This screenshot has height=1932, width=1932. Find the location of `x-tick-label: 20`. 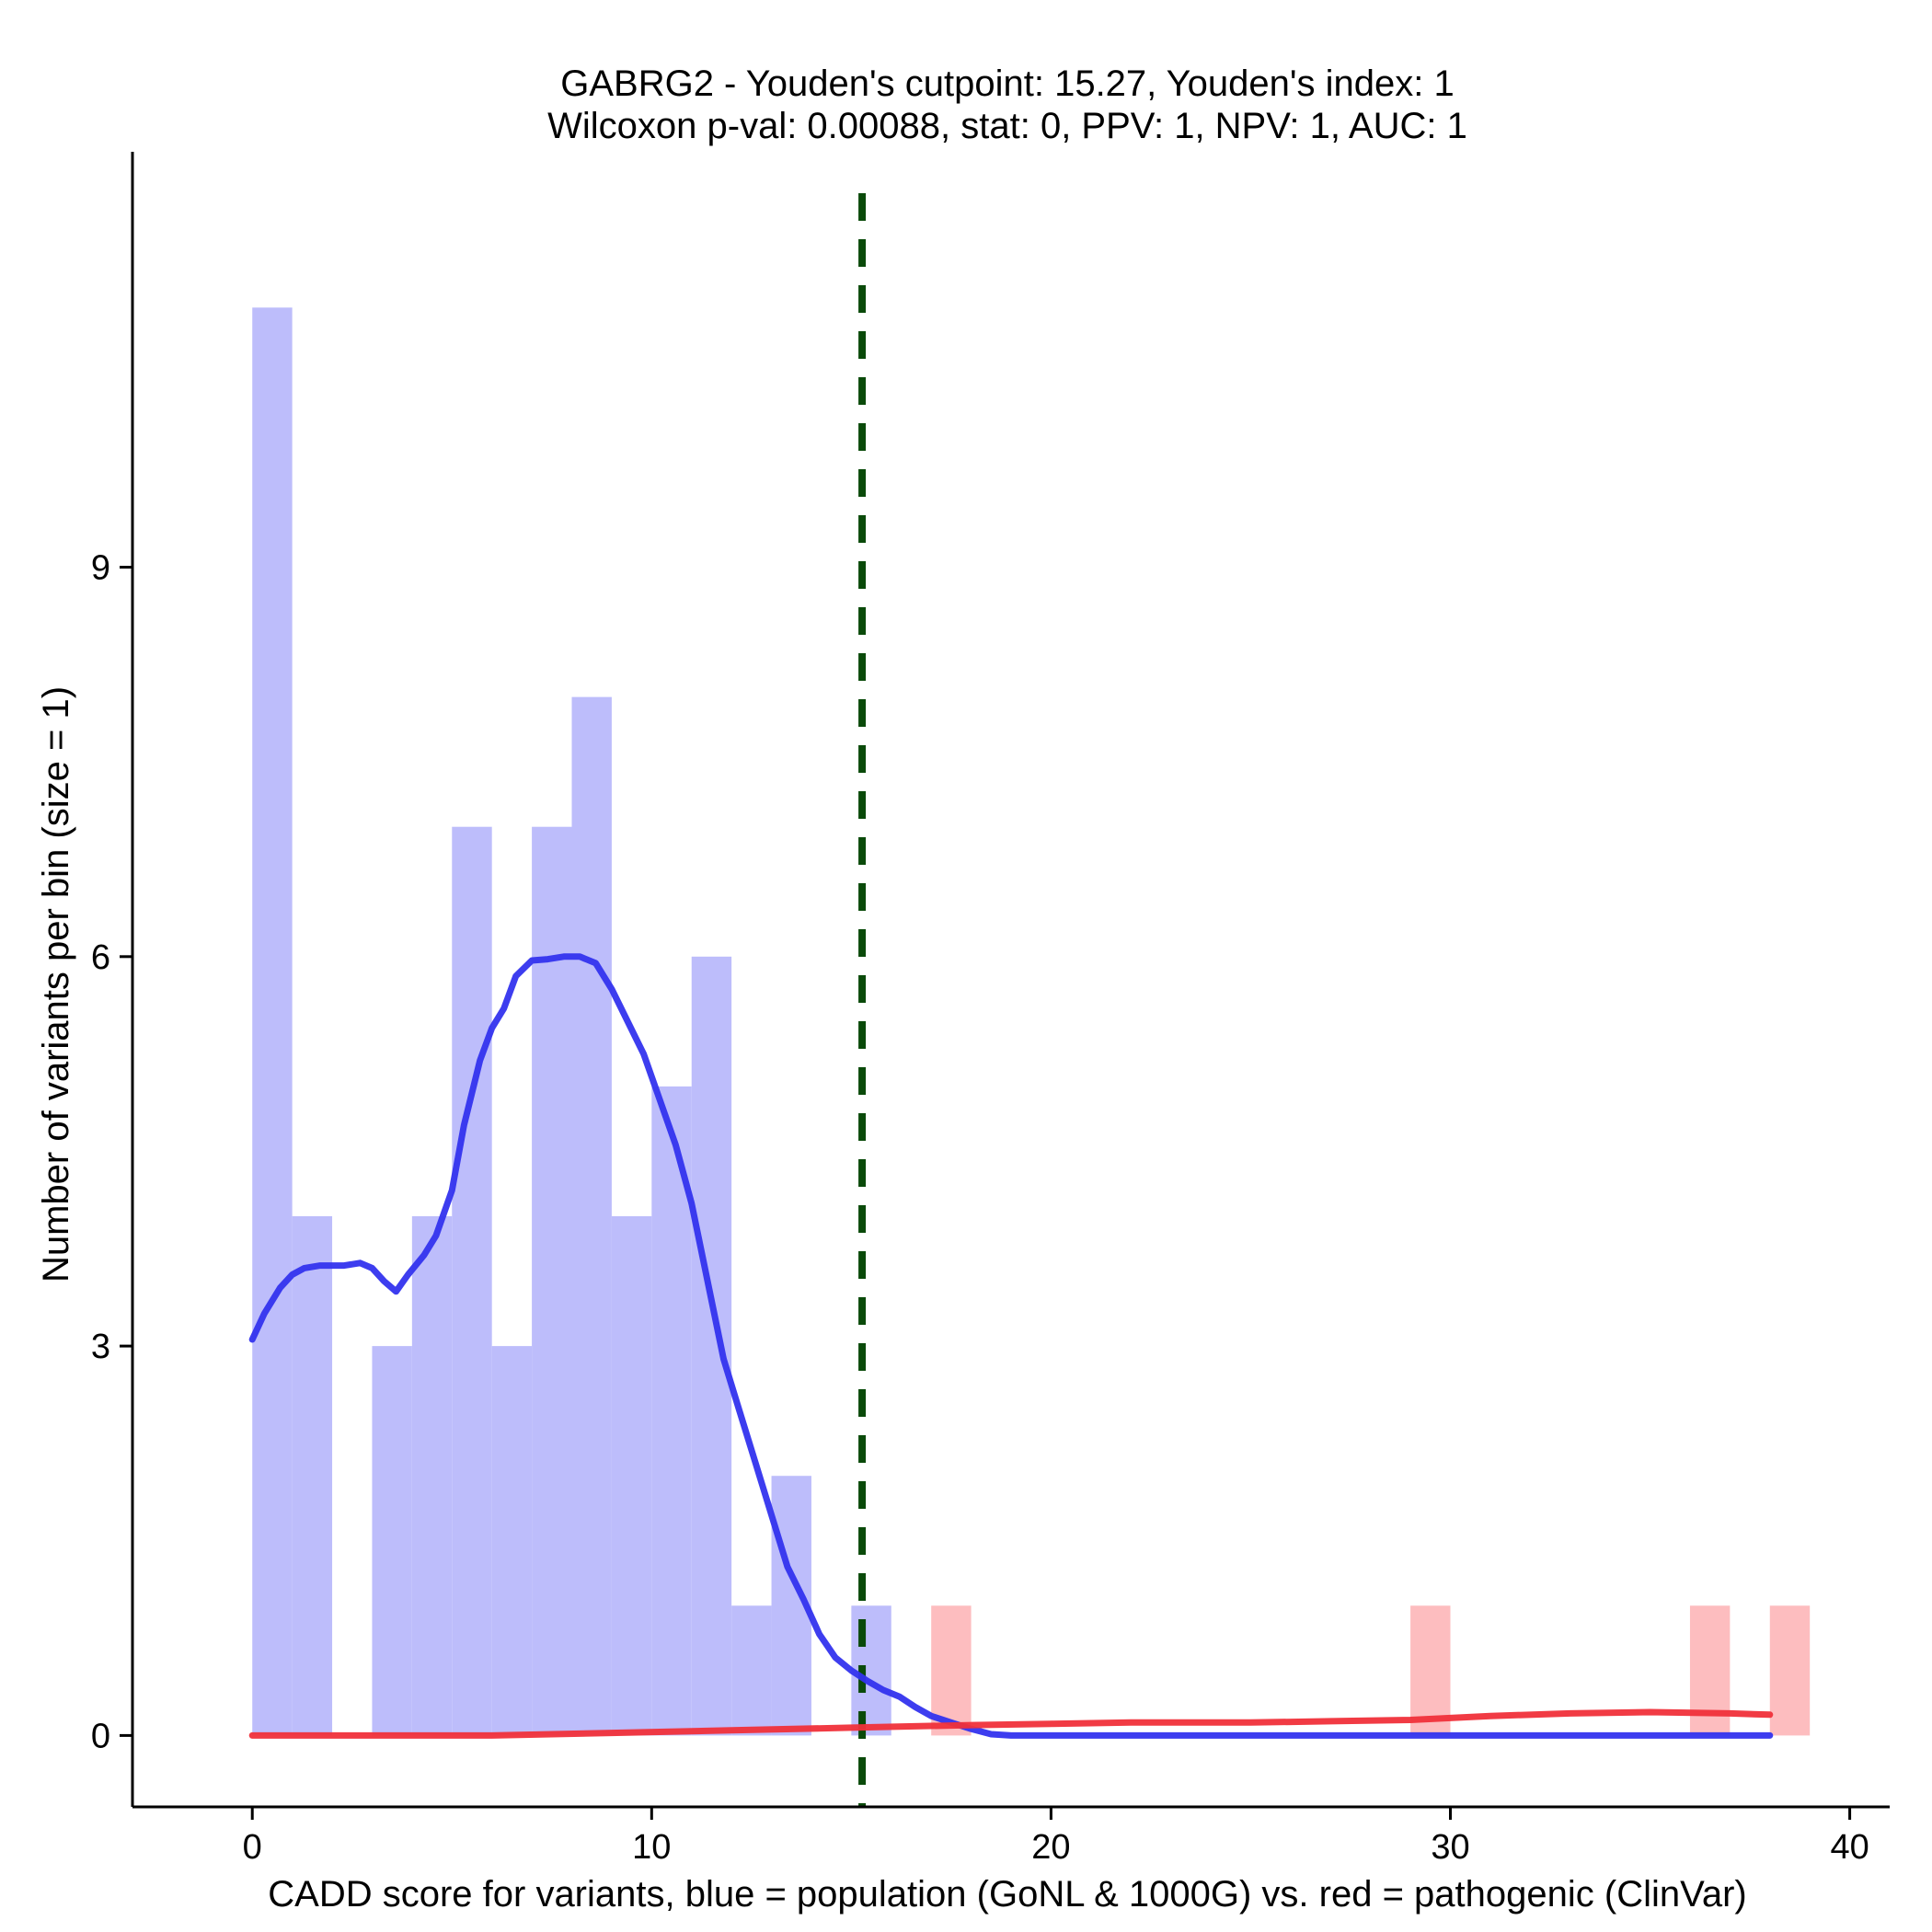

x-tick-label: 20 is located at coordinates (1050, 1847).